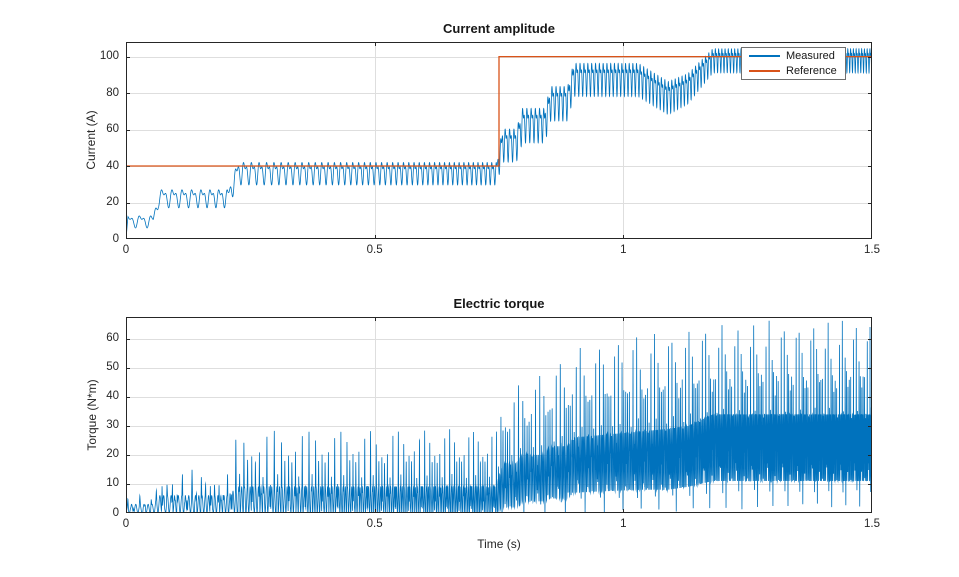 The height and width of the screenshot is (577, 959). Describe the element at coordinates (126, 524) in the screenshot. I see `torque-x-tick-label: 0` at that location.